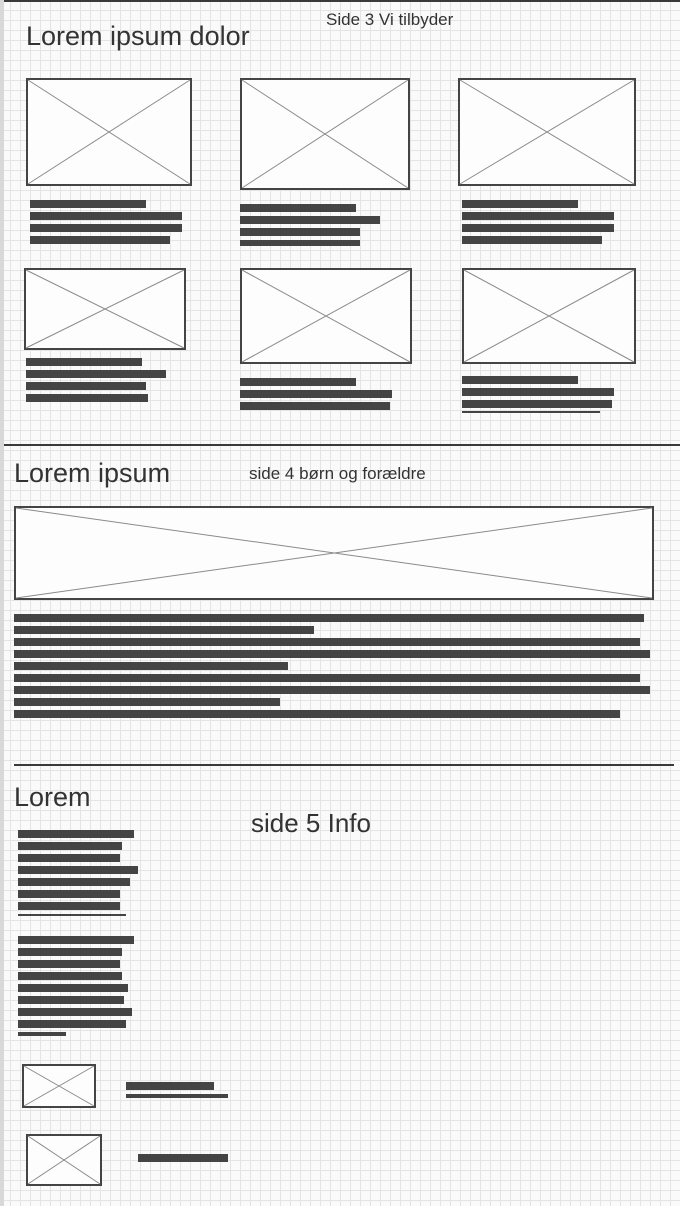 This screenshot has height=1206, width=680. Describe the element at coordinates (326, 316) in the screenshot. I see `offer-card-5-image-placeholder-icon` at that location.